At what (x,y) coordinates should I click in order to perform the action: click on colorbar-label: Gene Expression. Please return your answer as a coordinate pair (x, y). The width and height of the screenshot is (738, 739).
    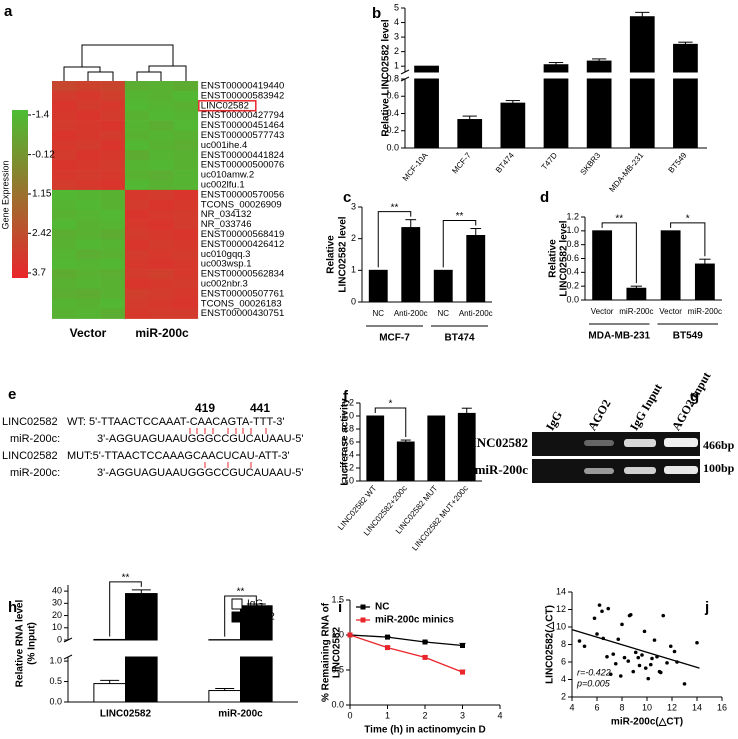
    Looking at the image, I should click on (5, 194).